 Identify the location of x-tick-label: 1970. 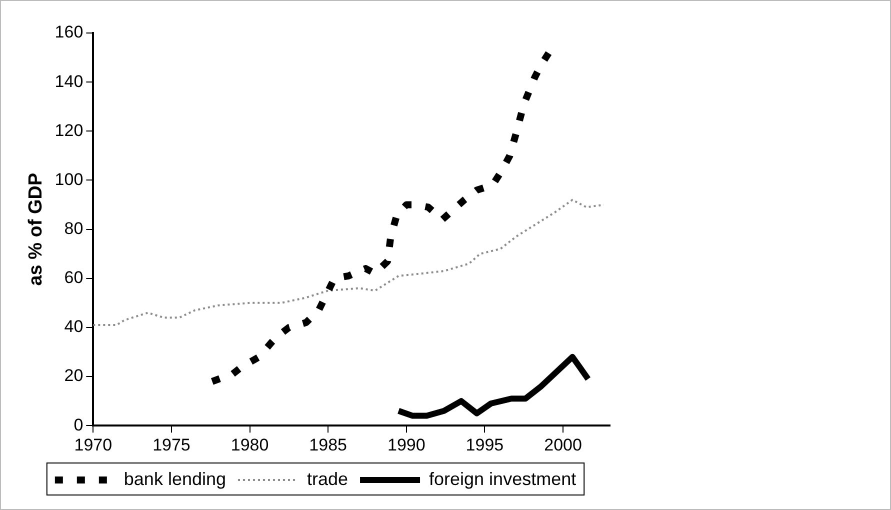
(93, 444).